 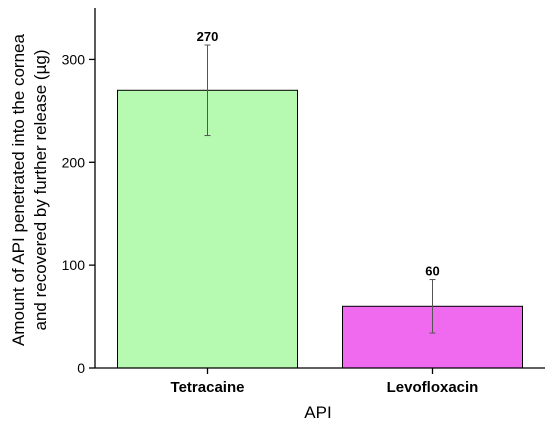 I want to click on y-axis-title-line1: Amount of API penetrated into the cornea, so click(x=18, y=190).